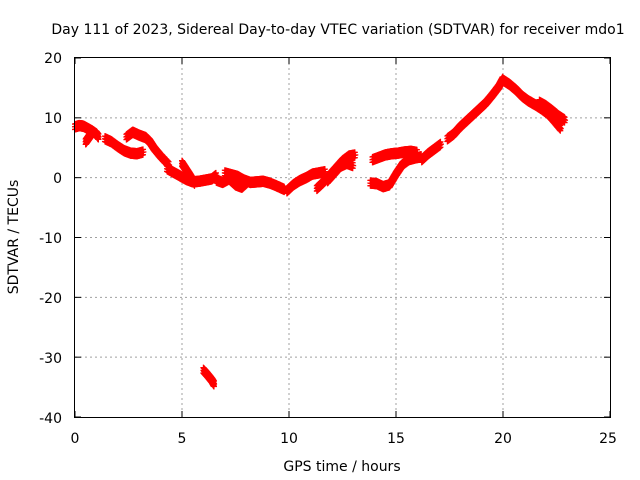 The image size is (640, 480). What do you see at coordinates (50, 419) in the screenshot?
I see `y-tick-label: -40` at bounding box center [50, 419].